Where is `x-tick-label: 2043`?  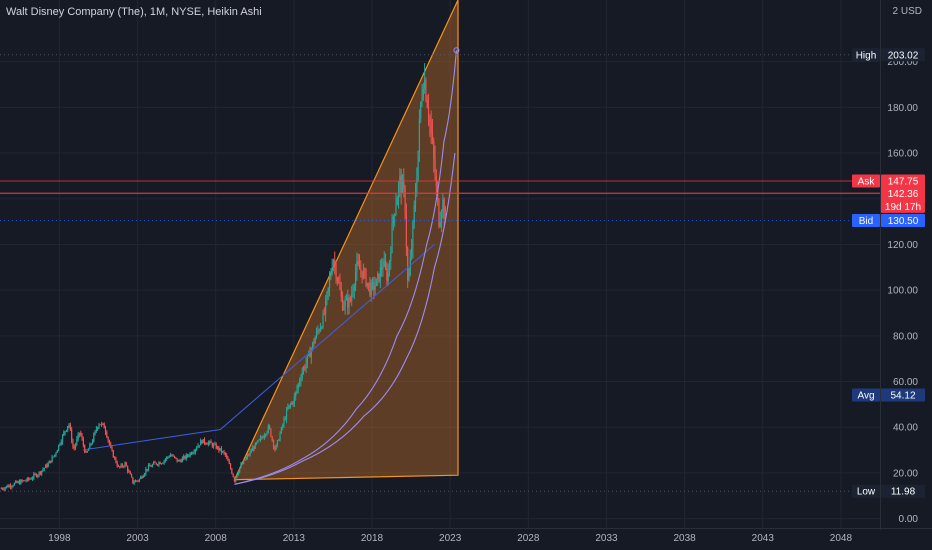
x-tick-label: 2043 is located at coordinates (763, 538).